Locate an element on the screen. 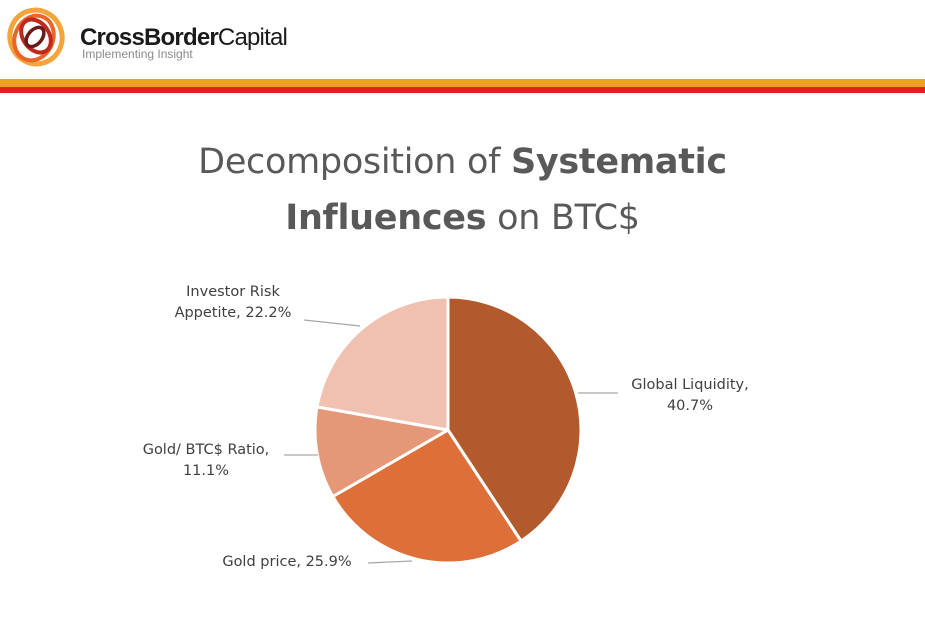 The image size is (925, 632). data-label-gold-price: Gold price, 25.9% is located at coordinates (286, 562).